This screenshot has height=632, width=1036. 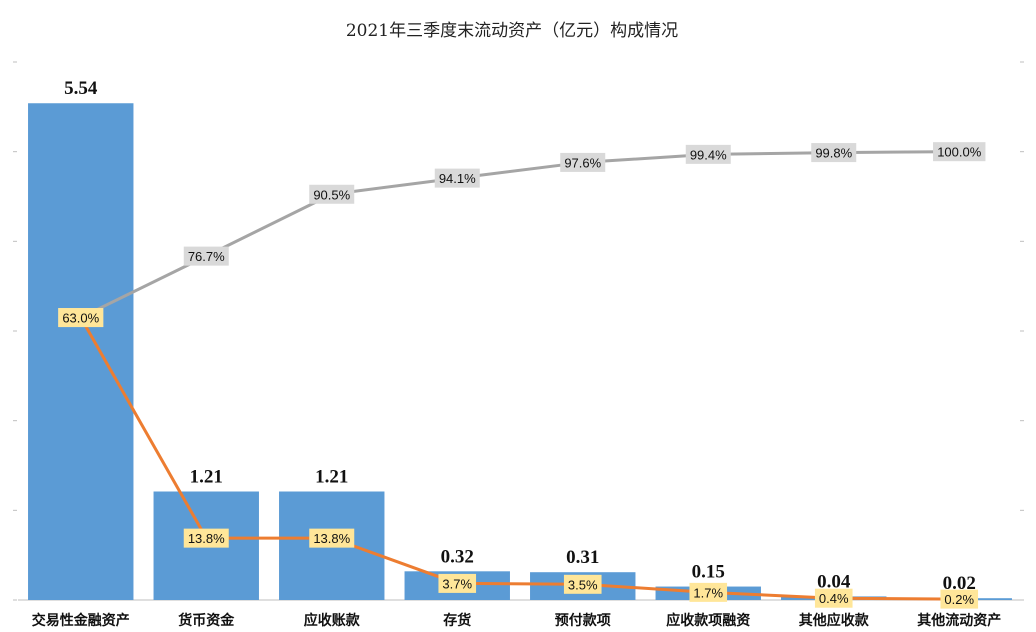 I want to click on share-label: 3.7%, so click(x=457, y=583).